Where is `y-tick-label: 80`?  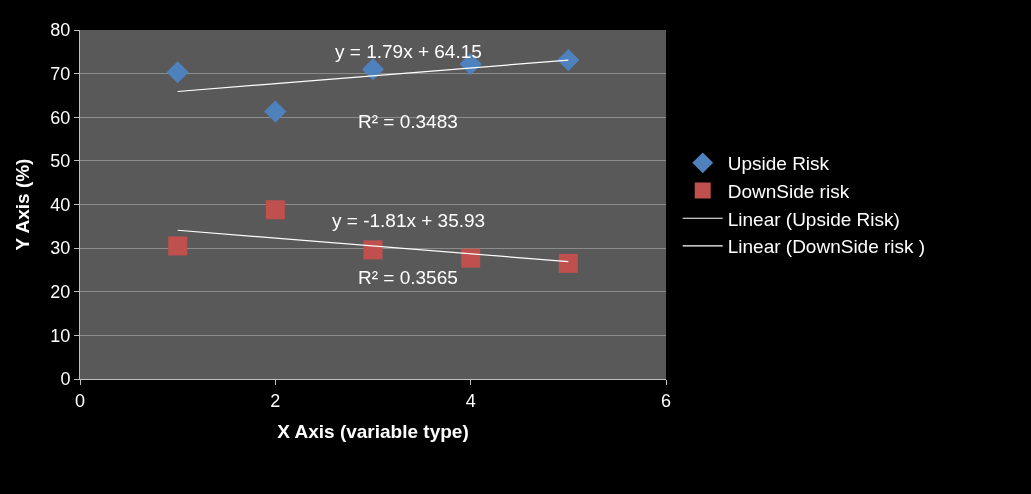 y-tick-label: 80 is located at coordinates (60, 30).